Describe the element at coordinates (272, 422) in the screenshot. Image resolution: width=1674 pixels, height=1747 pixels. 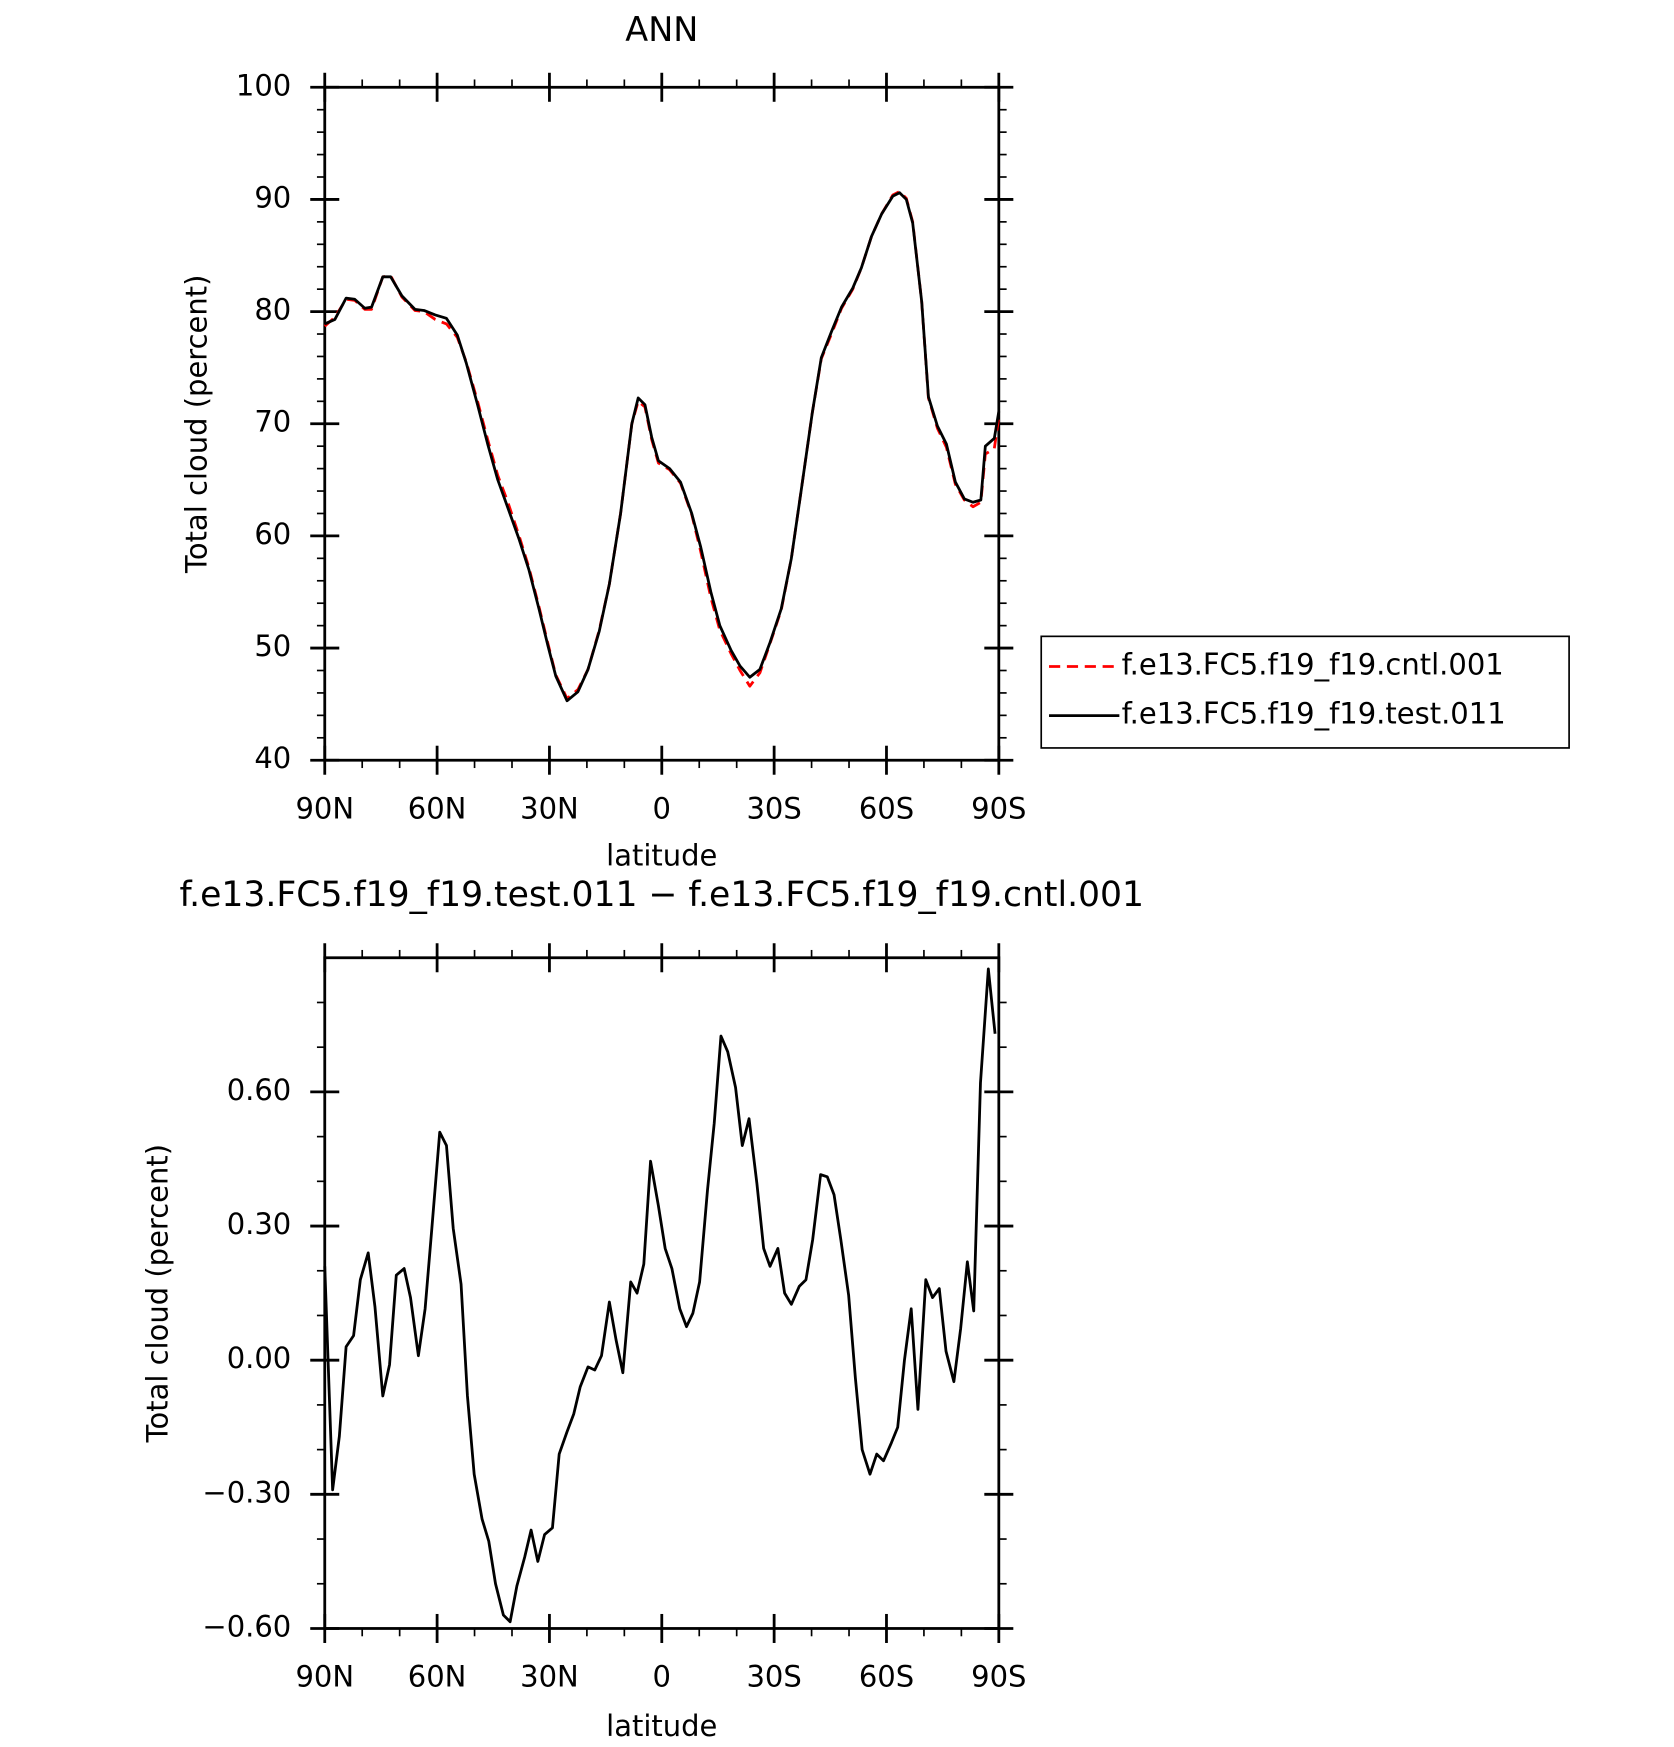
I see `y-tick-label: 70` at that location.